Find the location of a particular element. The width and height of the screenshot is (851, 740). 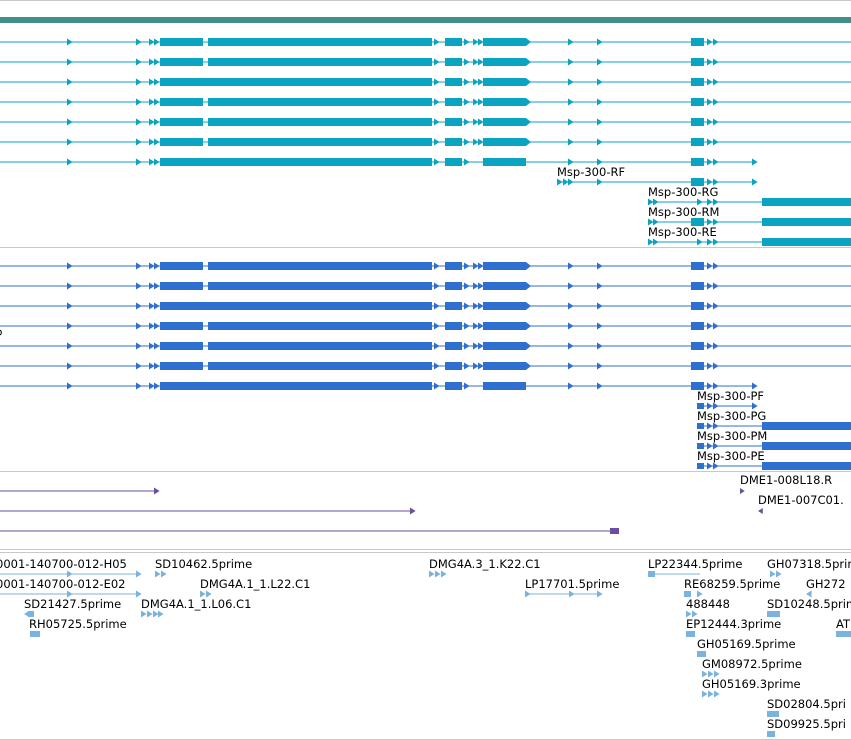

est-label: SD10462.5prime is located at coordinates (204, 564).